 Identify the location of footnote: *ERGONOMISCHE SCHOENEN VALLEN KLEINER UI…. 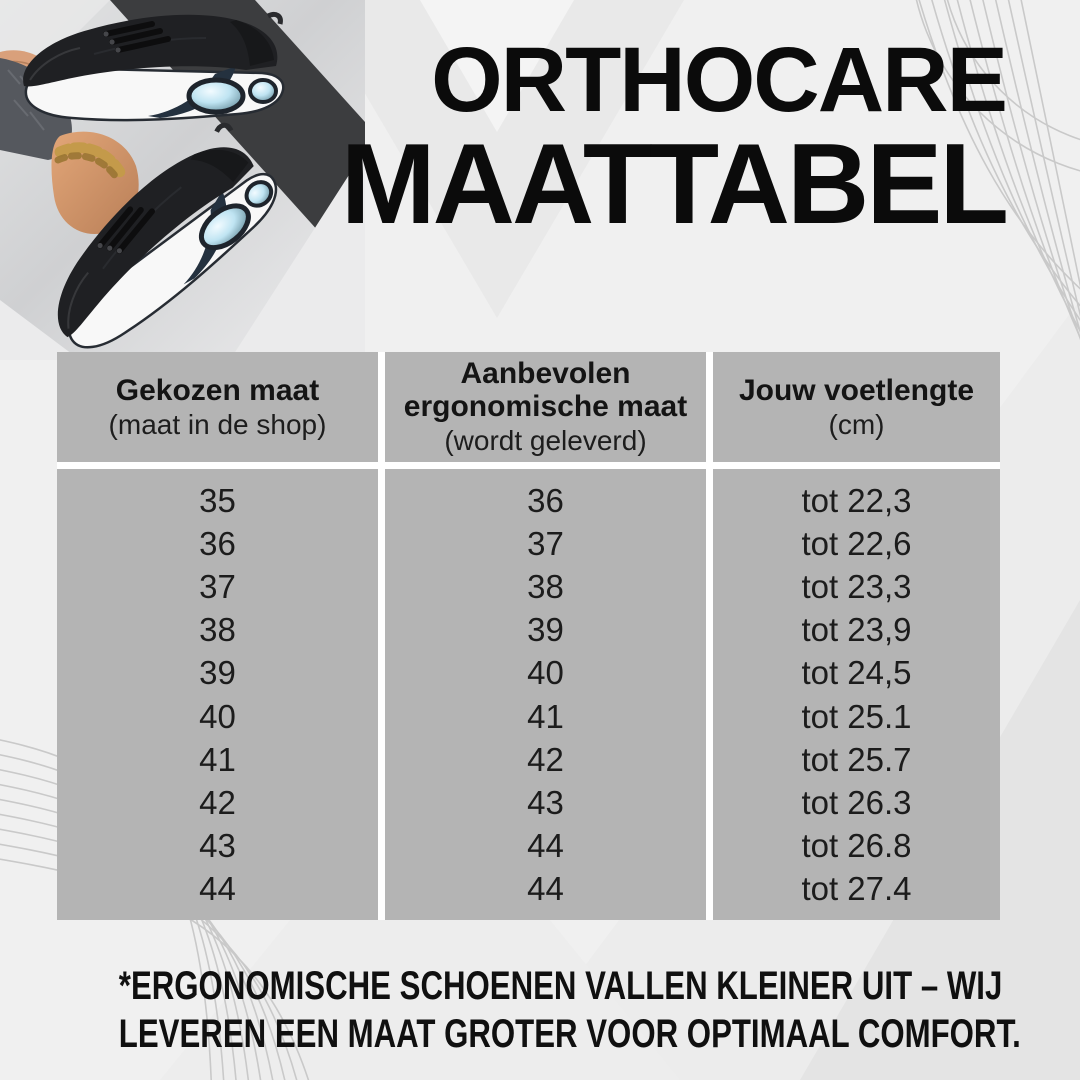
(569, 1010).